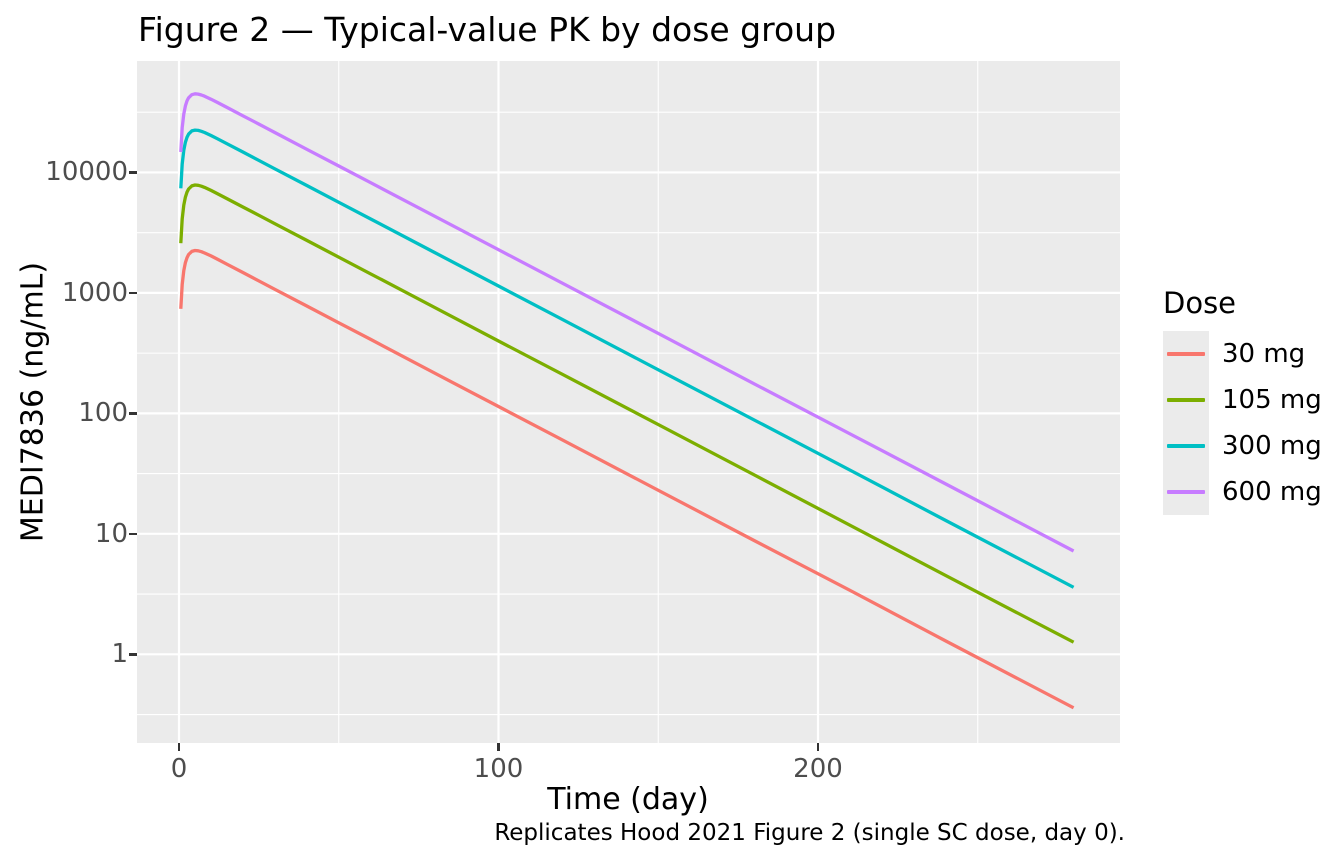 The height and width of the screenshot is (864, 1344). What do you see at coordinates (119, 654) in the screenshot?
I see `y-tick-label: 1` at bounding box center [119, 654].